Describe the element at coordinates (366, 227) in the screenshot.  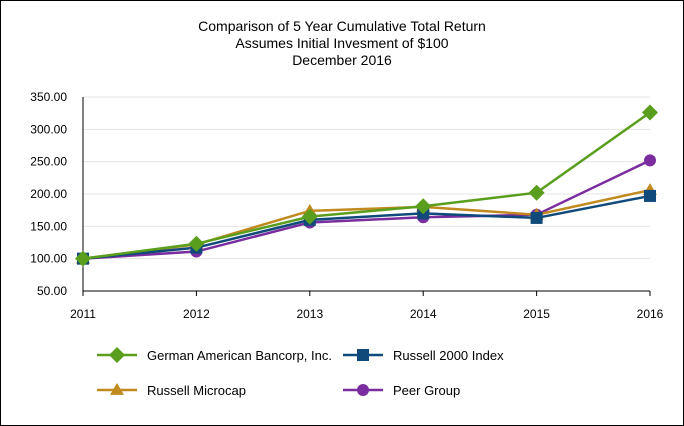
I see `series-line-russell-2000-index` at that location.